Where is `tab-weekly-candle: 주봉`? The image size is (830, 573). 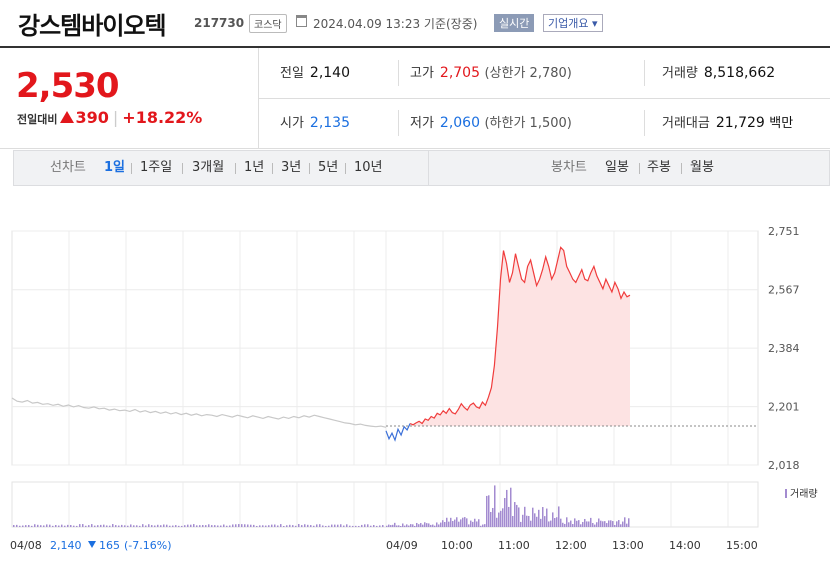
tab-weekly-candle: 주봉 is located at coordinates (659, 167).